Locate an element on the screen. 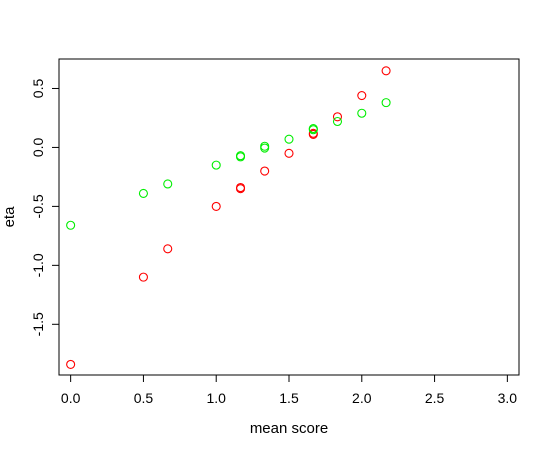 This screenshot has height=450, width=550. y-tick-label: -1.5 is located at coordinates (38, 324).